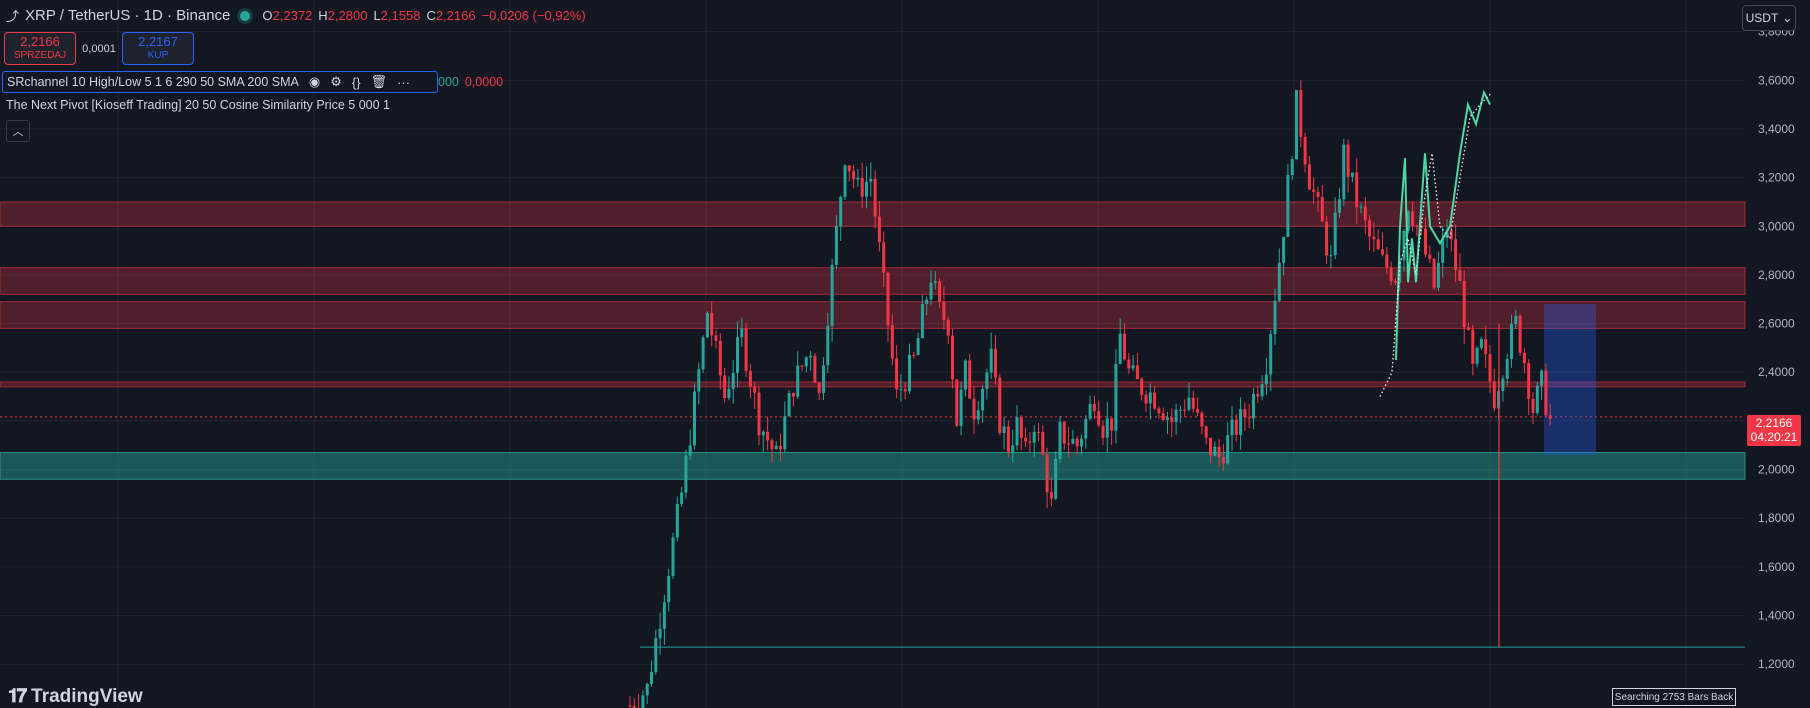  What do you see at coordinates (128, 15) in the screenshot?
I see `symbol-title: XRP / TetherUS · 1D · Binance` at bounding box center [128, 15].